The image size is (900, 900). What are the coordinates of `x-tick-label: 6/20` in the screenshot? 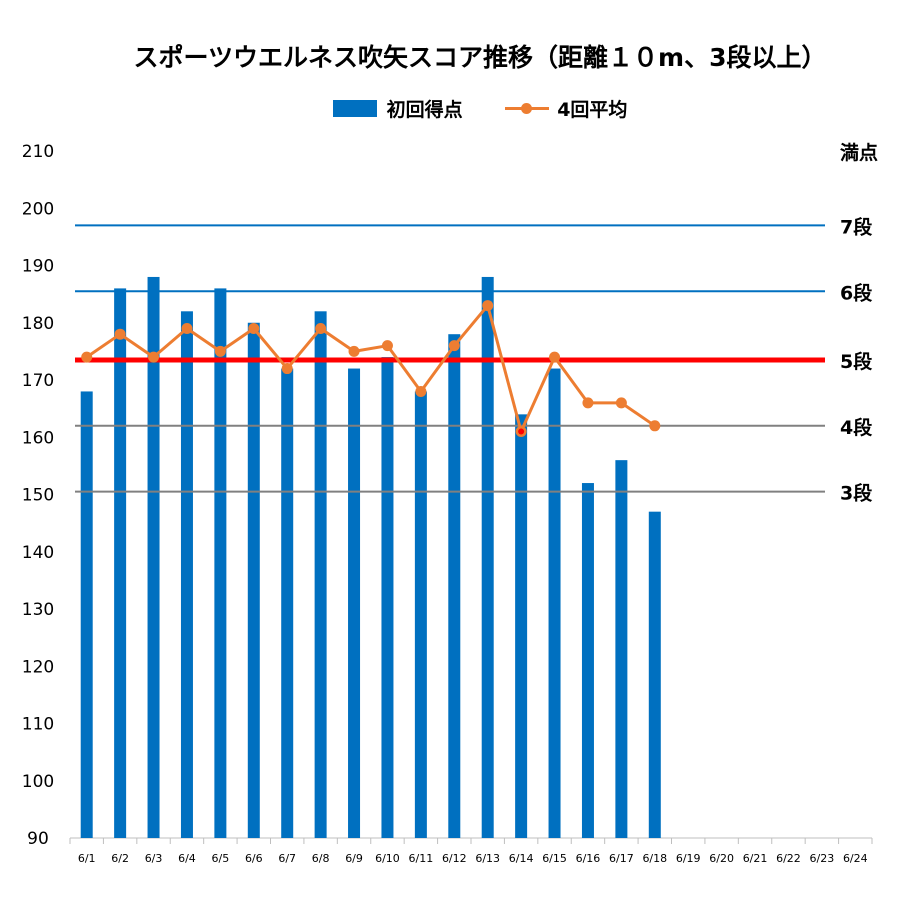 It's located at (721, 858).